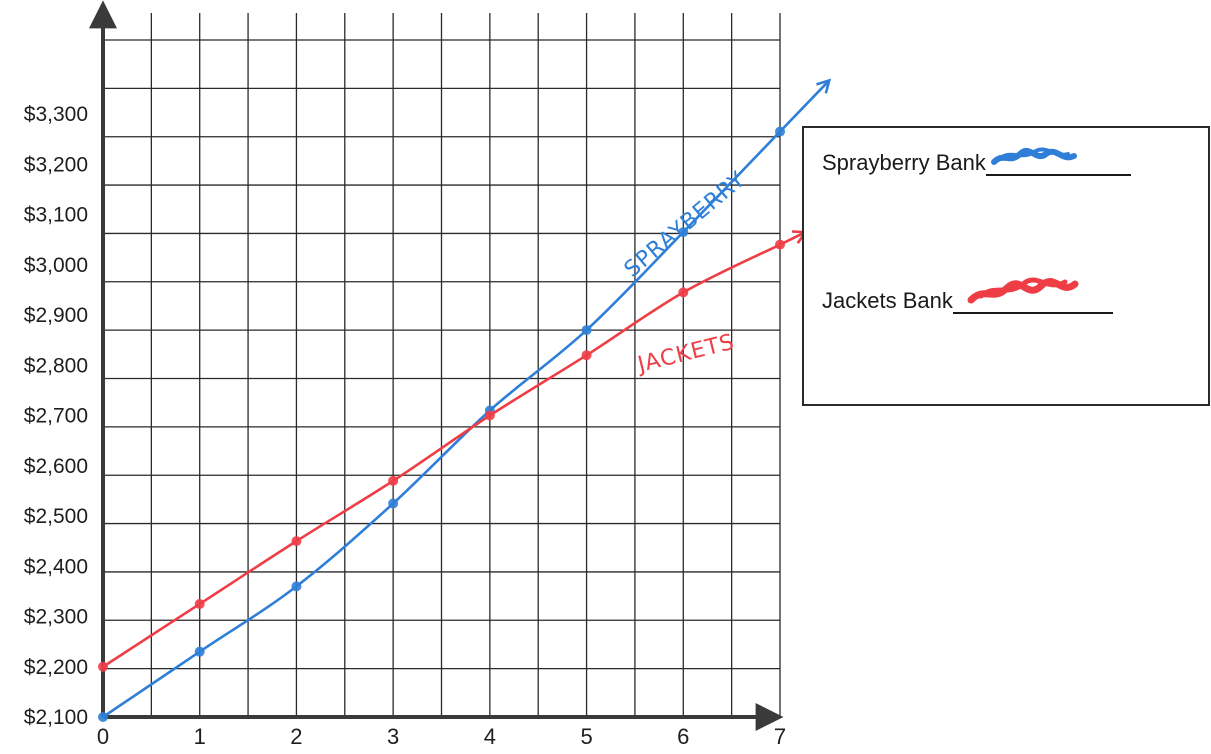 This screenshot has width=1211, height=754. What do you see at coordinates (56, 315) in the screenshot?
I see `y-tick-label: $2,900` at bounding box center [56, 315].